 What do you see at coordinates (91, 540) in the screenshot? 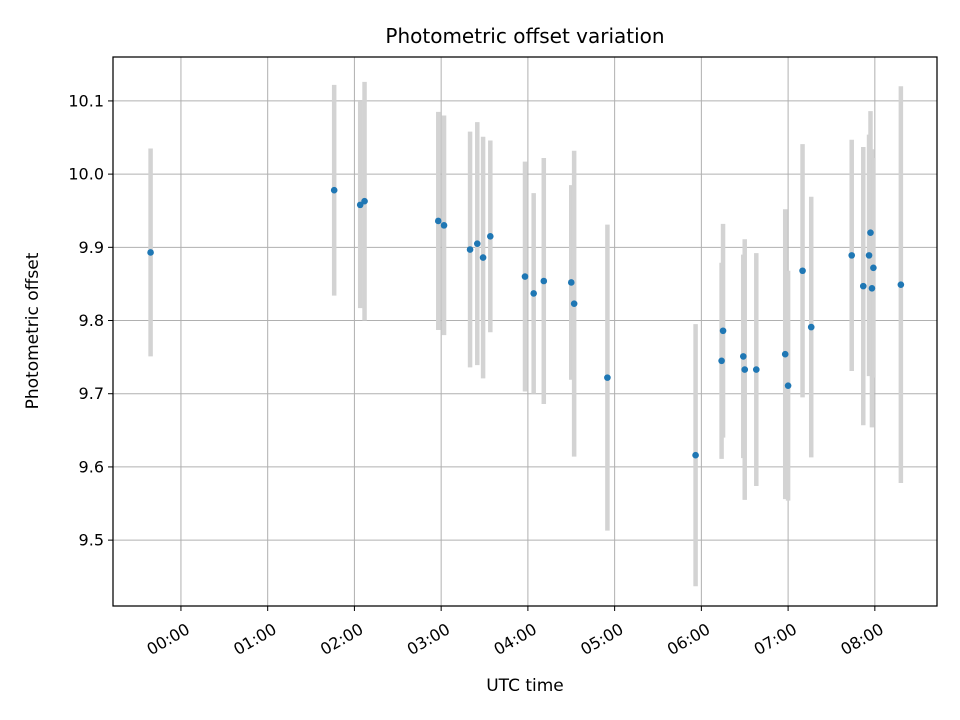
I see `y-tick-label: 9.5` at bounding box center [91, 540].